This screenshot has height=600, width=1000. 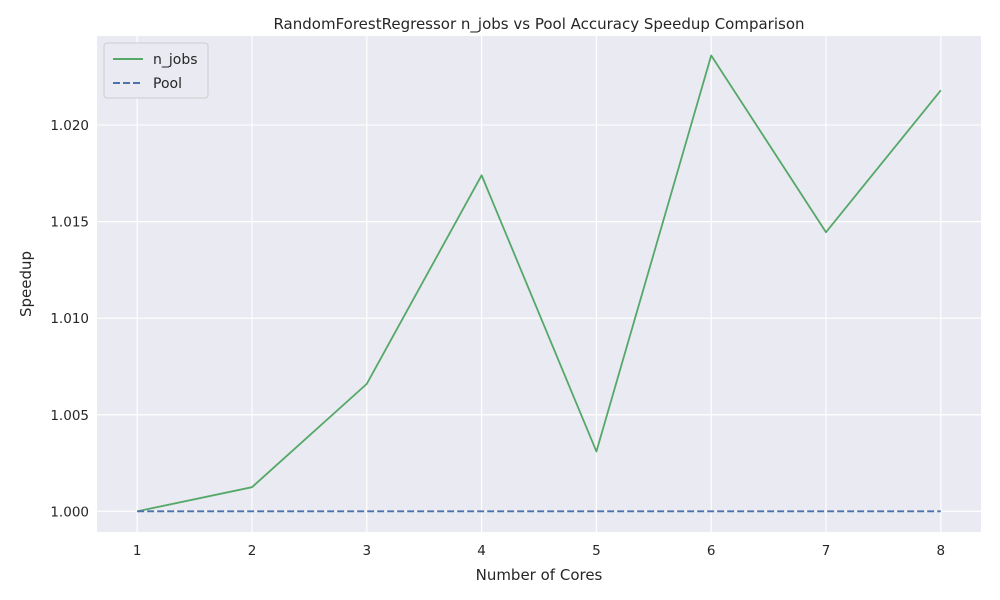 What do you see at coordinates (366, 551) in the screenshot?
I see `x-tick-label: 3` at bounding box center [366, 551].